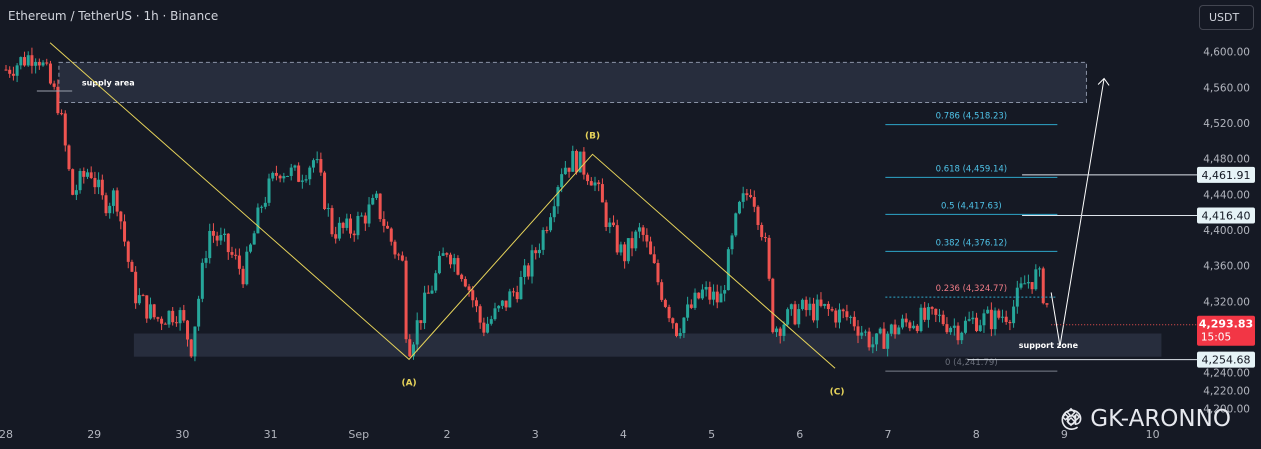  Describe the element at coordinates (1226, 17) in the screenshot. I see `currency-button: USDT` at that location.